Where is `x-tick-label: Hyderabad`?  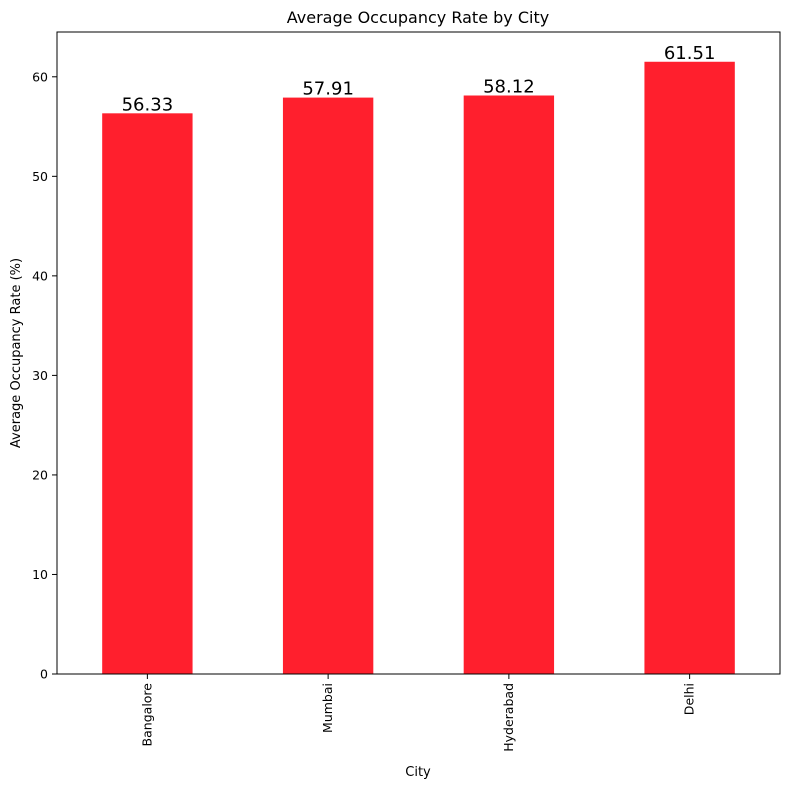
x-tick-label: Hyderabad is located at coordinates (508, 717).